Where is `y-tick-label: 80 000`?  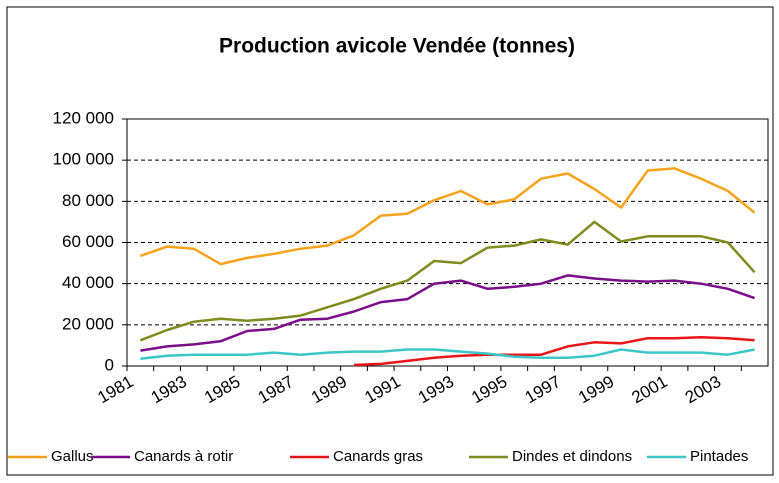
y-tick-label: 80 000 is located at coordinates (88, 200).